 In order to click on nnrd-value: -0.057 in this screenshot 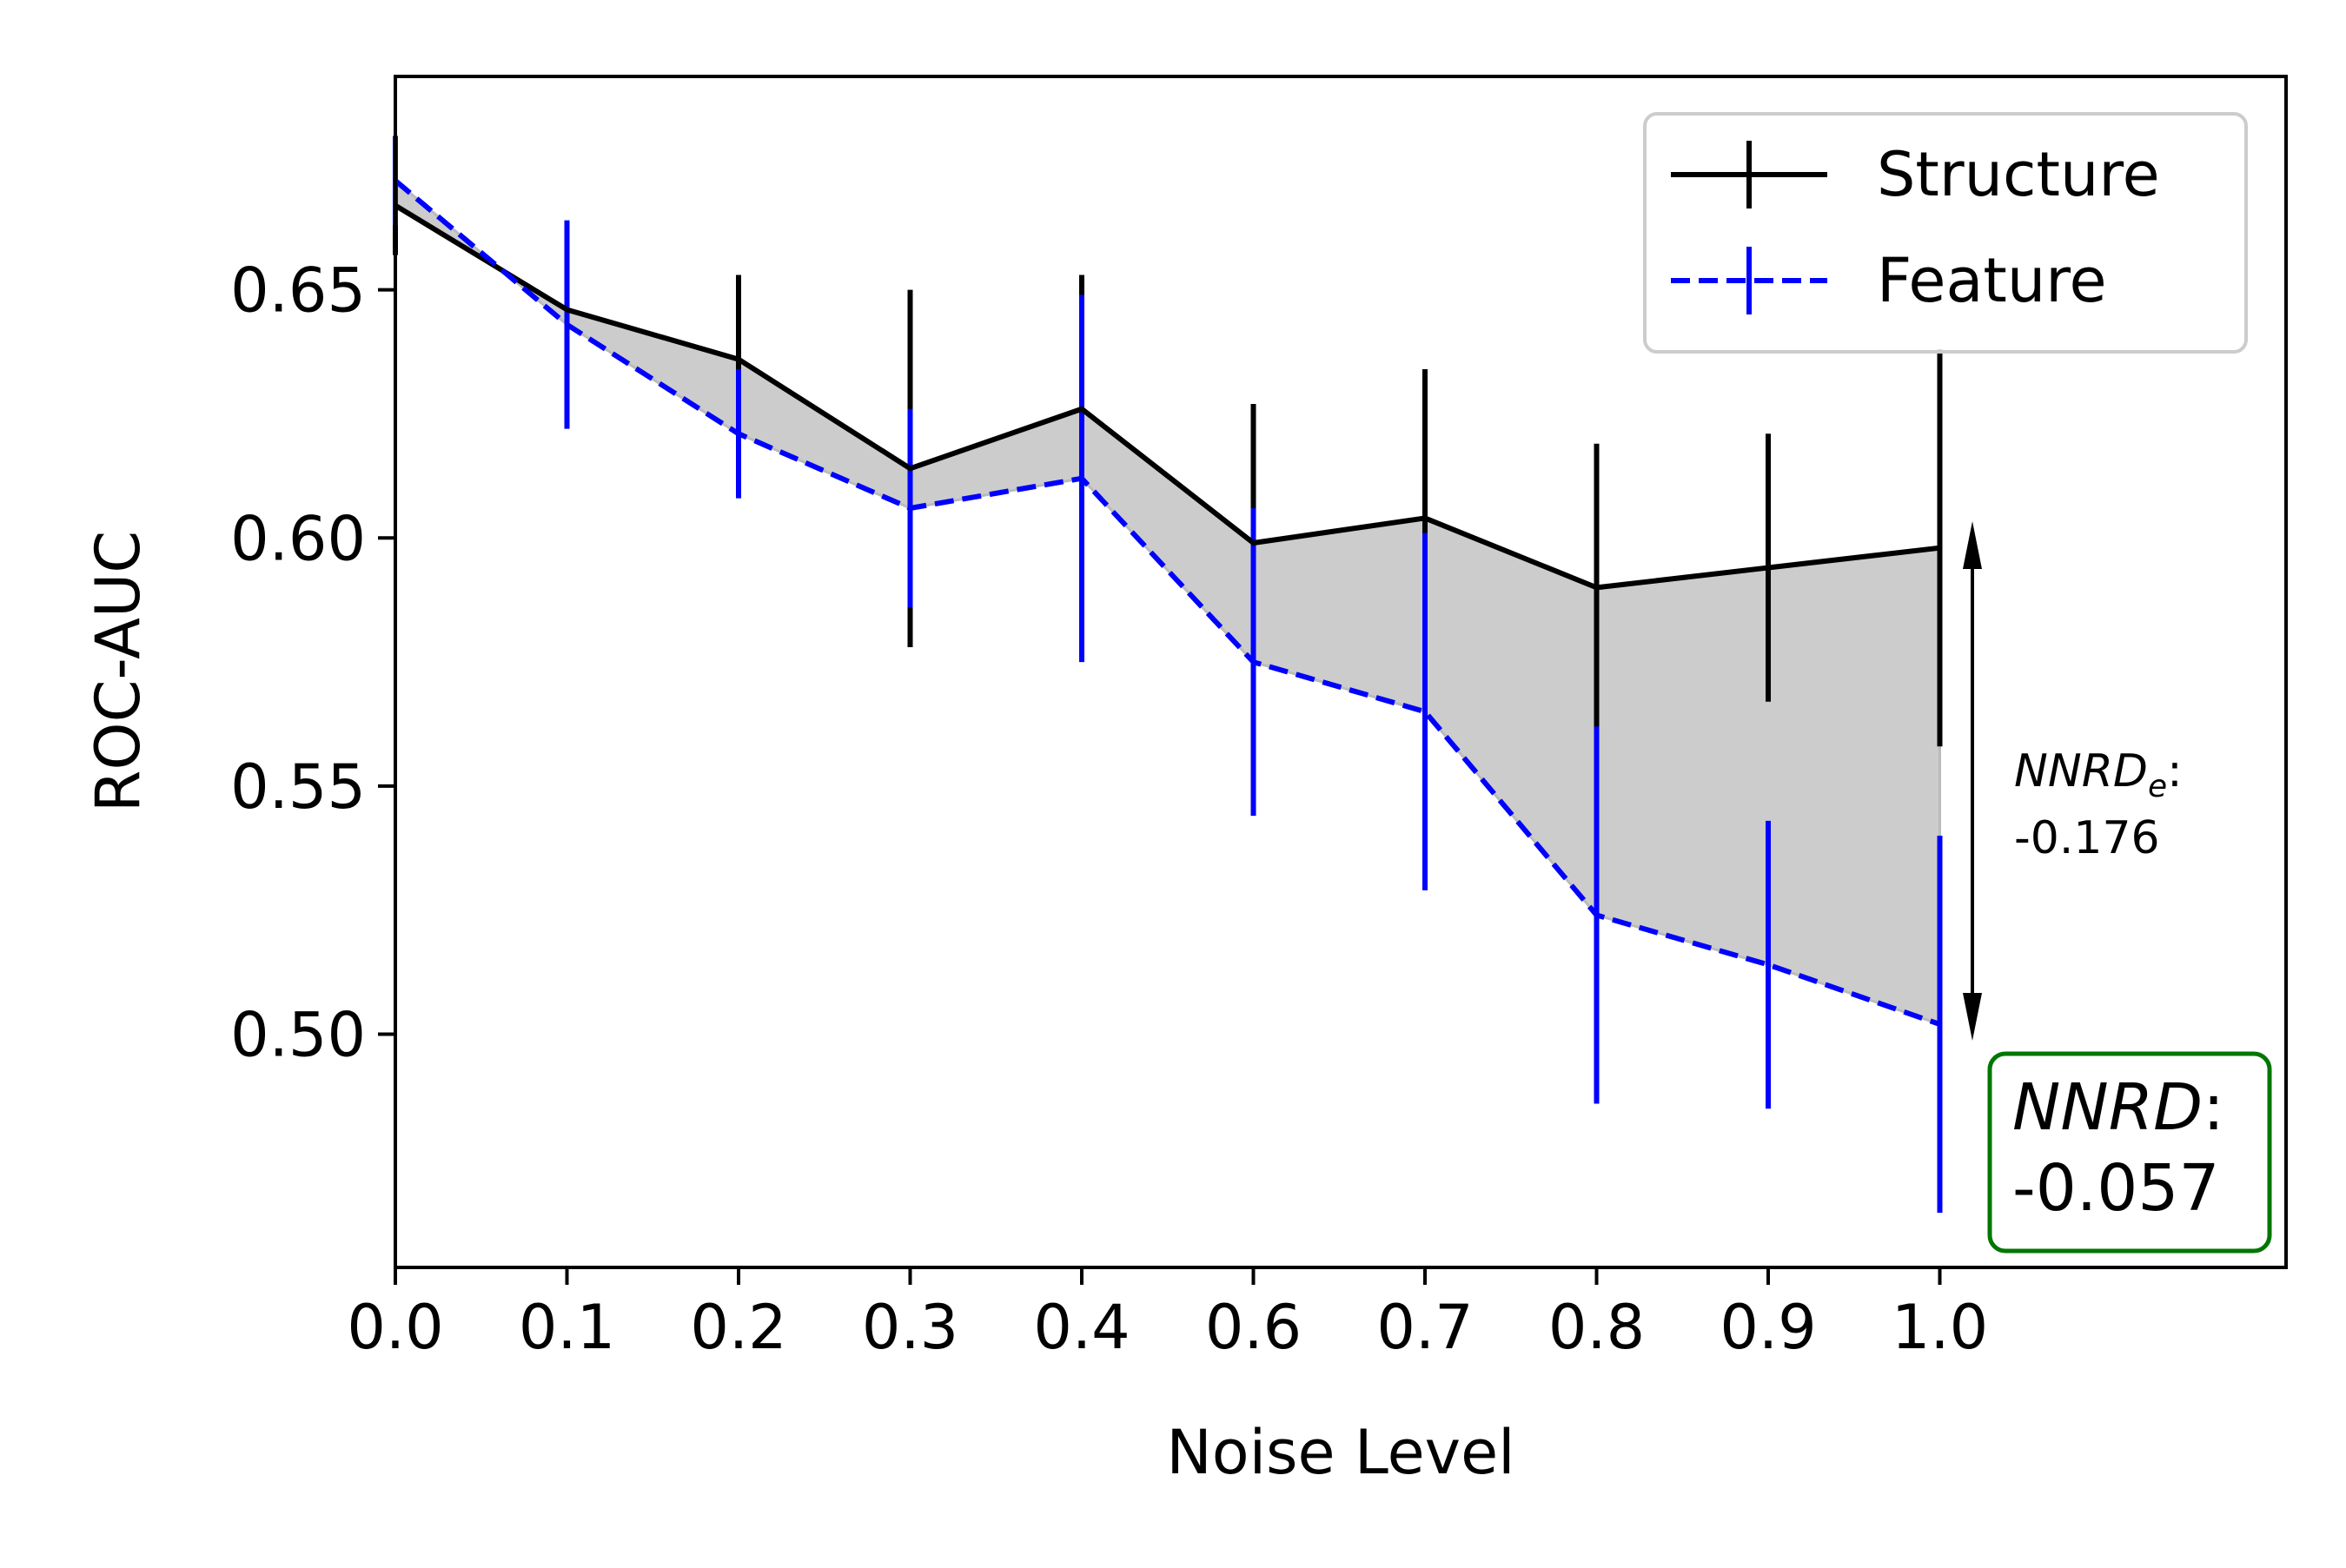, I will do `click(2116, 1188)`.